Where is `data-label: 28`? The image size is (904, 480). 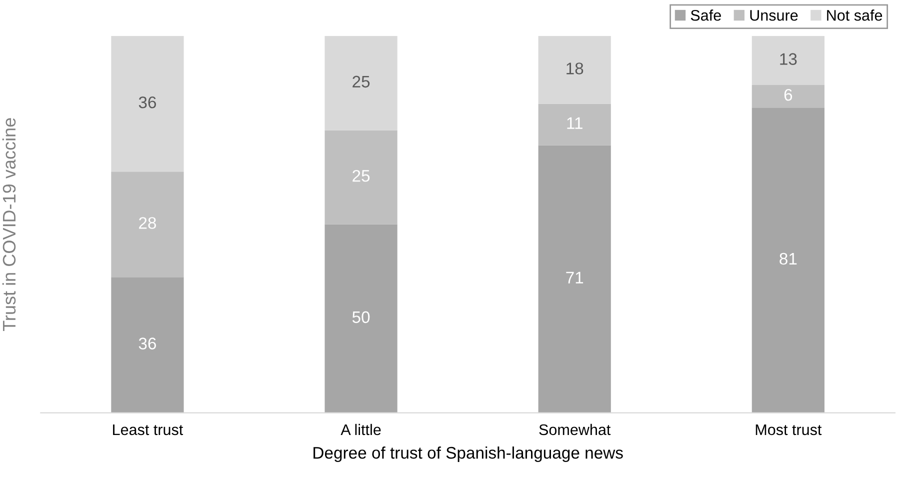 data-label: 28 is located at coordinates (147, 223).